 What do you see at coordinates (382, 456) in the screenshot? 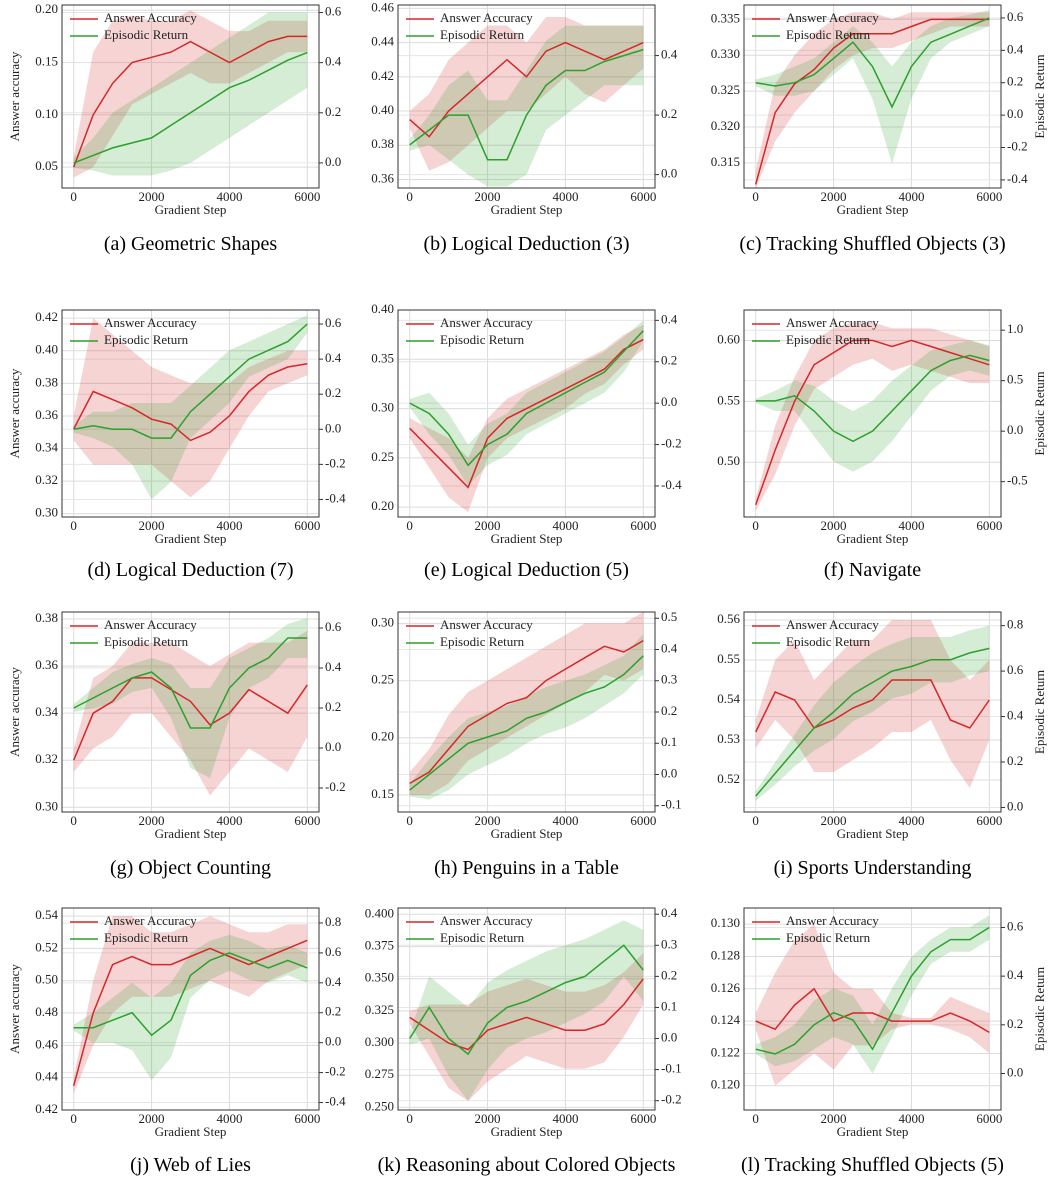
I see `y-tick-label: 0.25` at bounding box center [382, 456].